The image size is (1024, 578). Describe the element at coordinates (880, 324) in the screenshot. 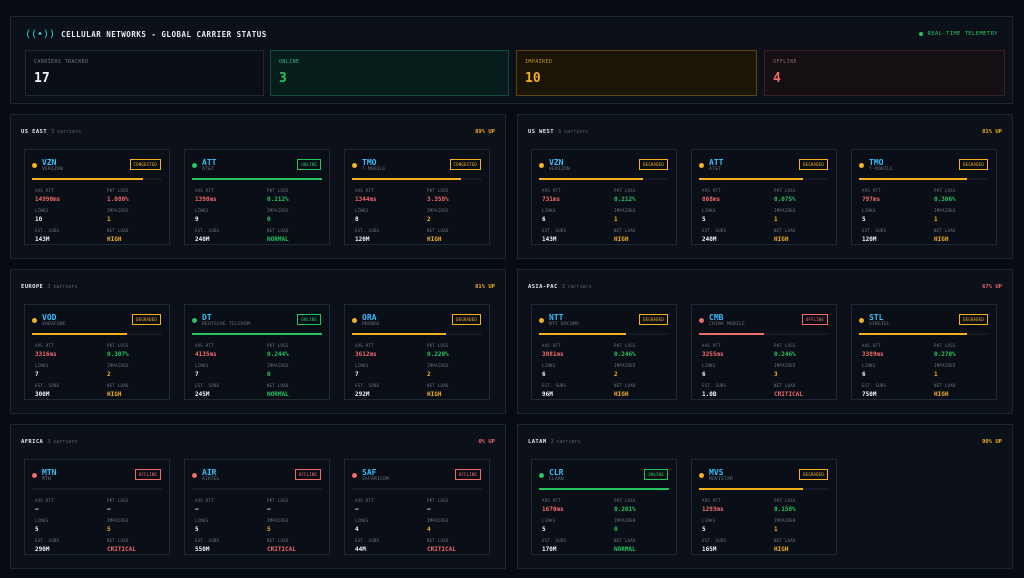

I see `carrier-name: SINGTEL` at that location.